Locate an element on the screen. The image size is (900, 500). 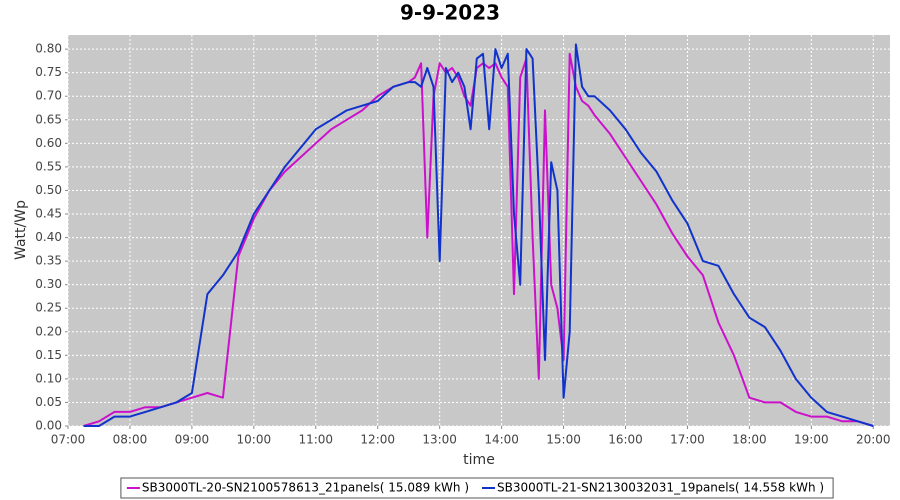
y-tick-label: 0.35 is located at coordinates (48, 261).